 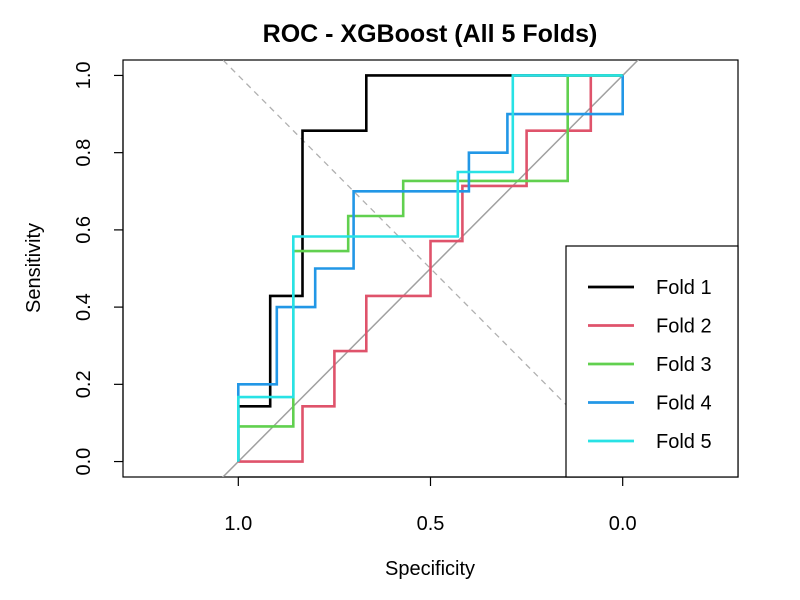 I want to click on x-tick-label: 0.5, so click(x=431, y=524).